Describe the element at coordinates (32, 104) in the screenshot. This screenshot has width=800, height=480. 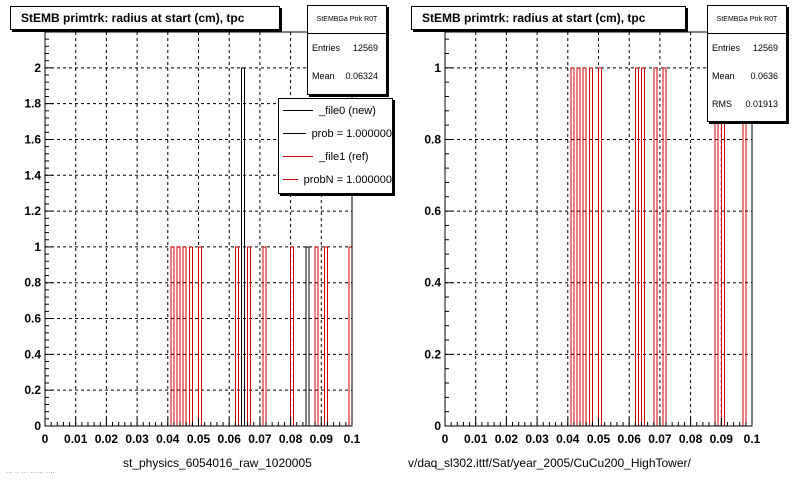
I see `left-y-tick-label: 1.8` at that location.